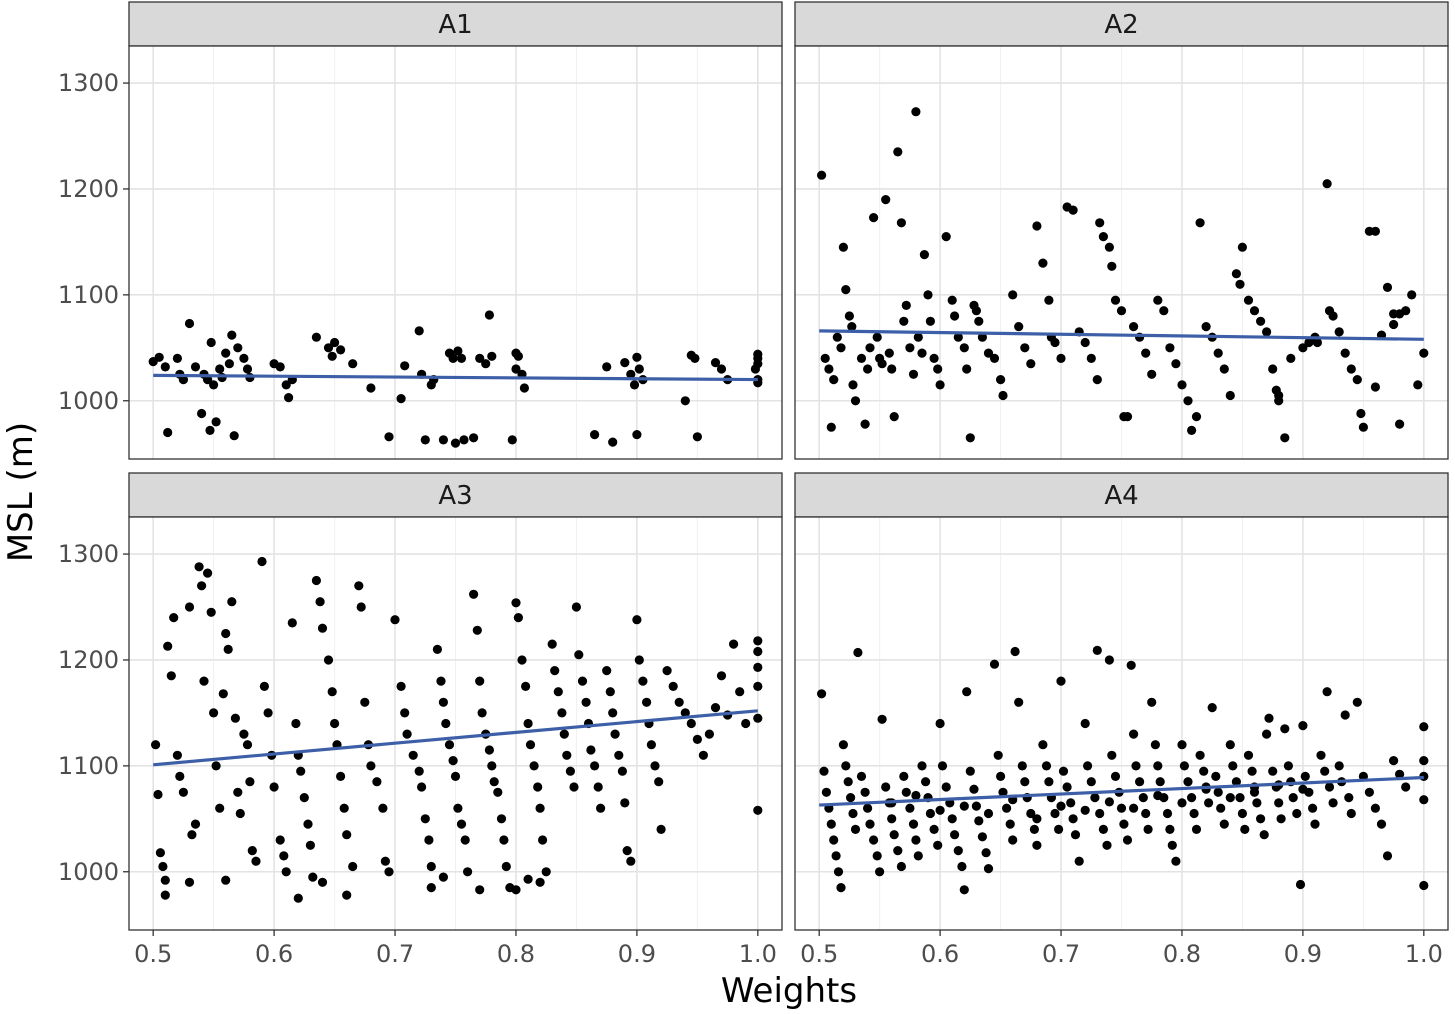 The width and height of the screenshot is (1455, 1014). Describe the element at coordinates (1121, 25) in the screenshot. I see `facet-strip-label: A2` at that location.